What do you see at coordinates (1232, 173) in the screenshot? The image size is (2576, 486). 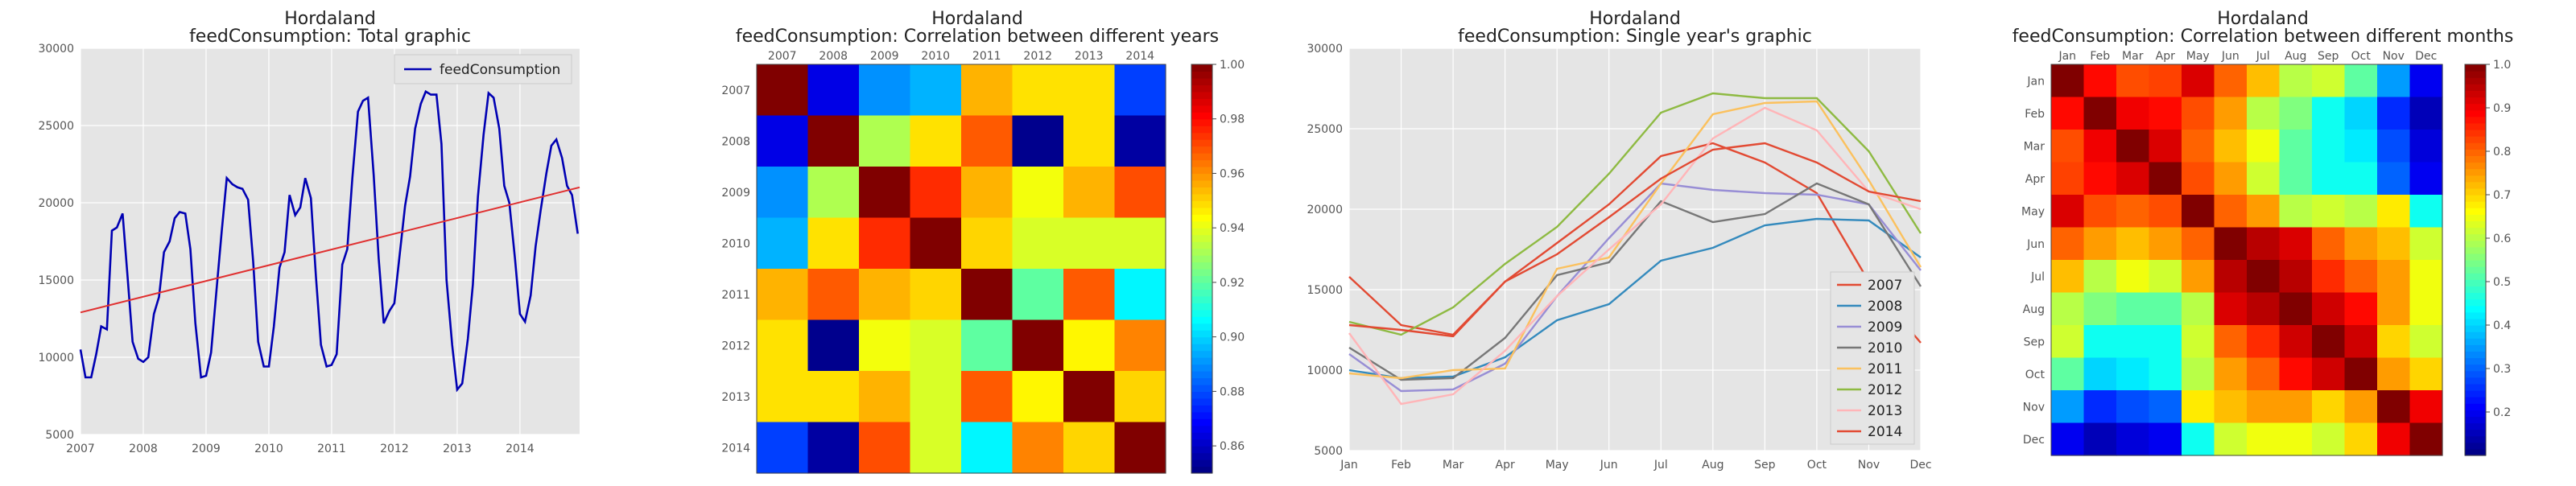 I see `colorbar-tick-label: 0.96` at bounding box center [1232, 173].